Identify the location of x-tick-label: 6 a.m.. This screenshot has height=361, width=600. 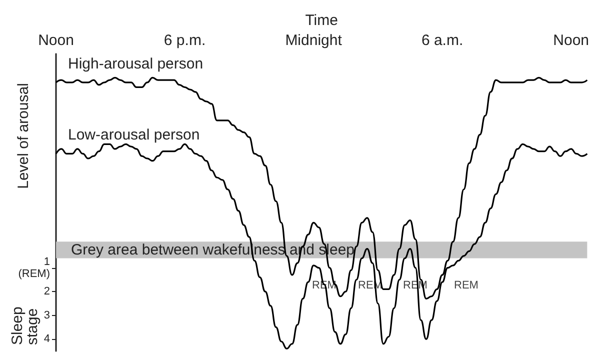
(442, 40).